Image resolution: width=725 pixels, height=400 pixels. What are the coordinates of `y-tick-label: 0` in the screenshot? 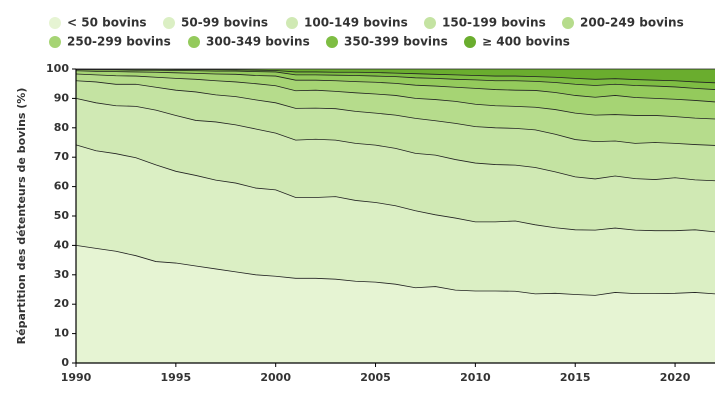 It's located at (65, 362).